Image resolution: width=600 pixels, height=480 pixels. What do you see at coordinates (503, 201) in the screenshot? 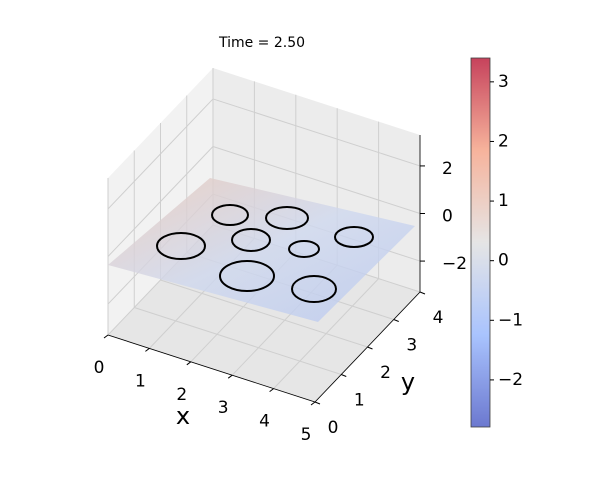
I see `colorbar-tick-label: 1` at bounding box center [503, 201].